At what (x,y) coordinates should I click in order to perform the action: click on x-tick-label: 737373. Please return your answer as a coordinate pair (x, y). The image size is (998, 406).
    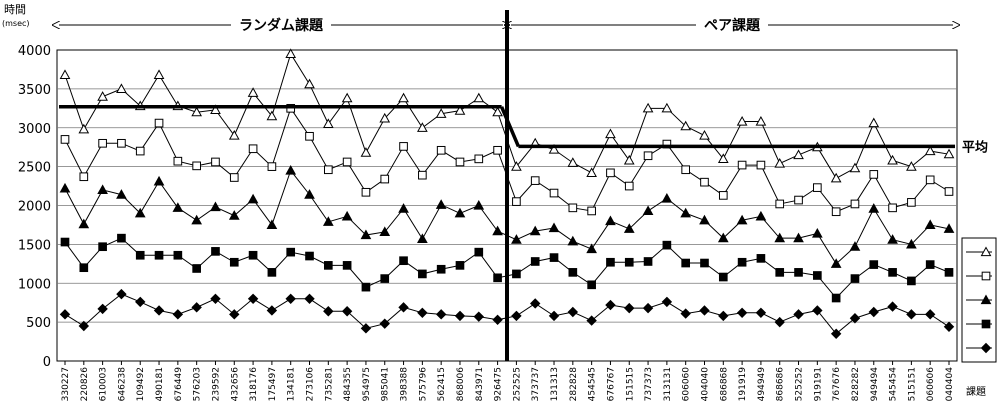
    Looking at the image, I should click on (649, 384).